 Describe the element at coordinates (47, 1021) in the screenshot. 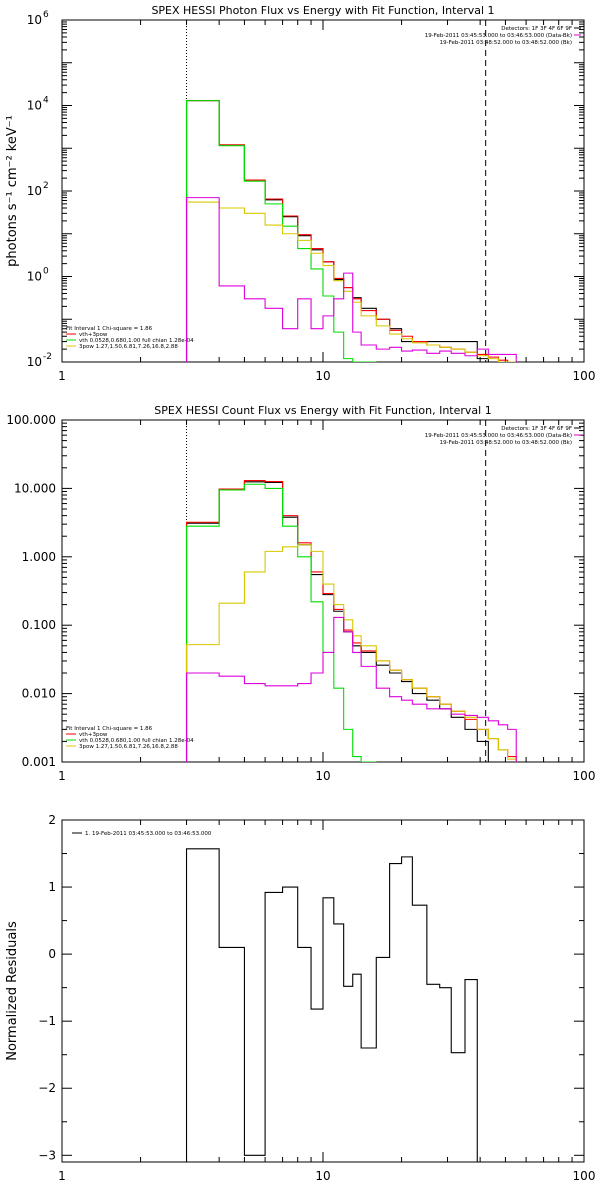

I see `y-tick-label: −1` at that location.